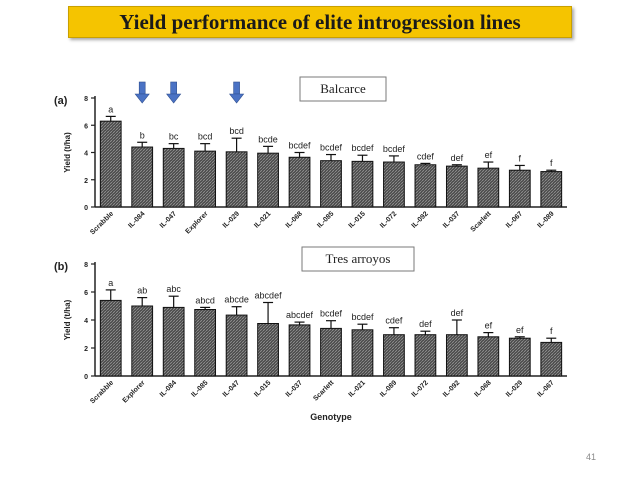  What do you see at coordinates (142, 291) in the screenshot?
I see `significance-letter: ab` at bounding box center [142, 291].